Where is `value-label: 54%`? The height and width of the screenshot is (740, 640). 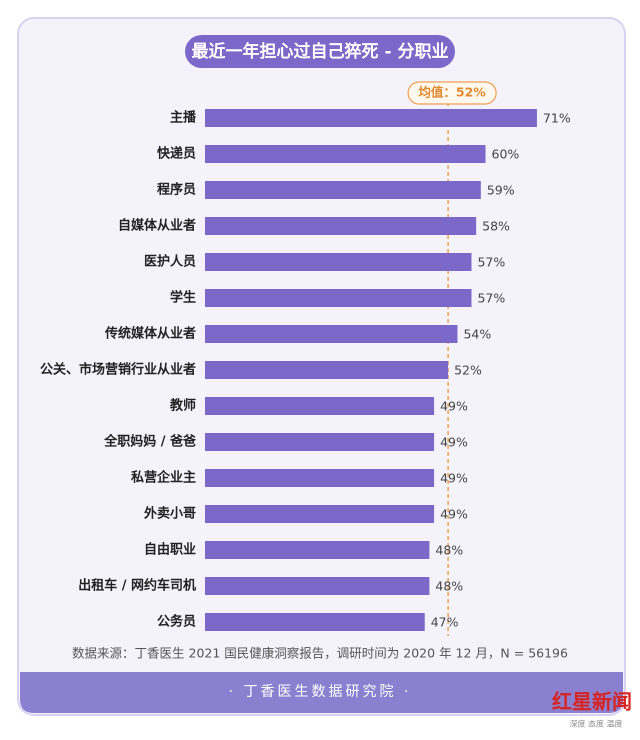 value-label: 54% is located at coordinates (477, 334).